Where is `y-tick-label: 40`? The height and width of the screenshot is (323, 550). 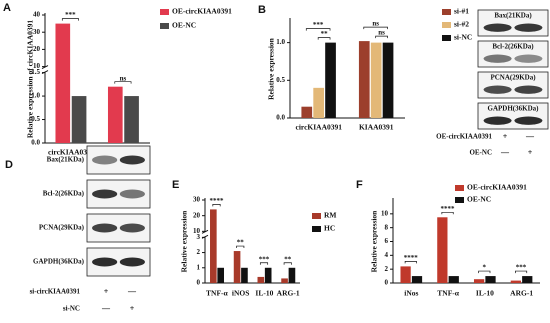
y-tick-label: 40 is located at coordinates (37, 15).